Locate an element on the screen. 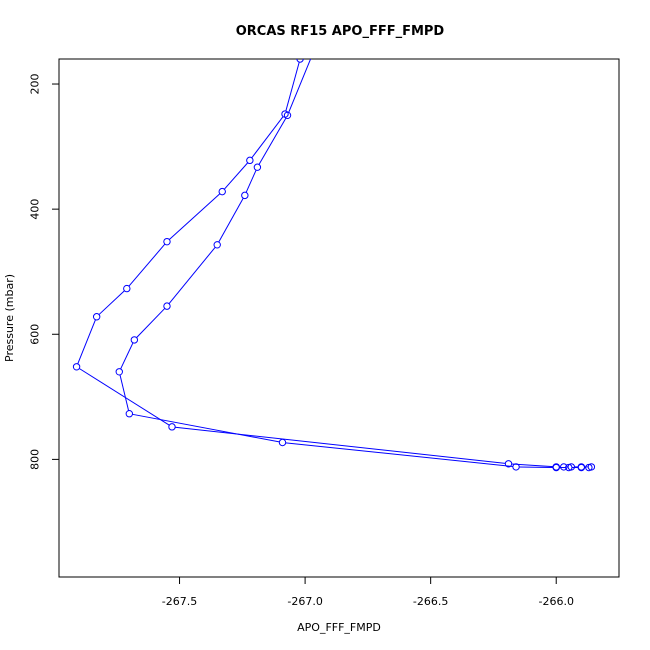 This screenshot has height=650, width=650. x-tick-label: -266.5 is located at coordinates (430, 601).